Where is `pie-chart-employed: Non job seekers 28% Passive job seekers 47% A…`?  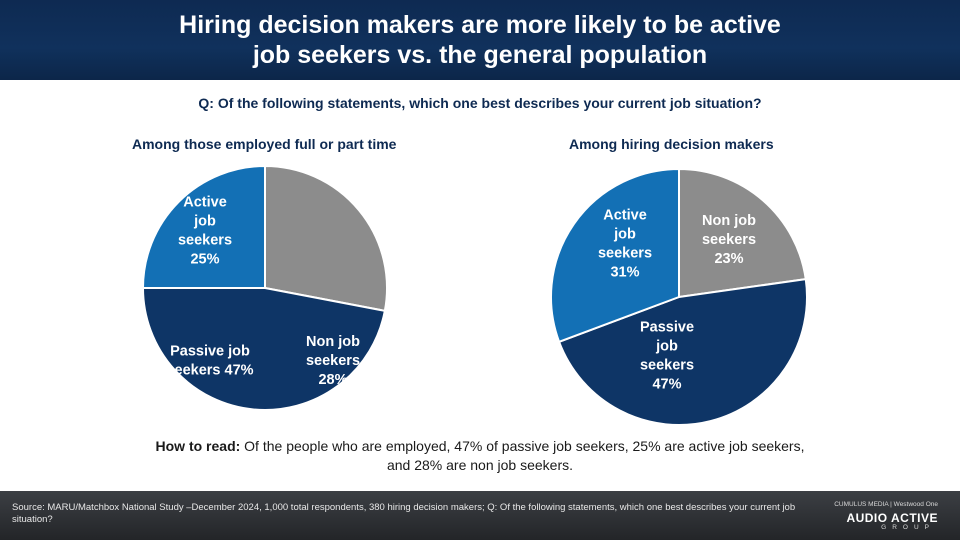
pie-chart-employed: Non job seekers 28% Passive job seekers 47% A… is located at coordinates (264, 287).